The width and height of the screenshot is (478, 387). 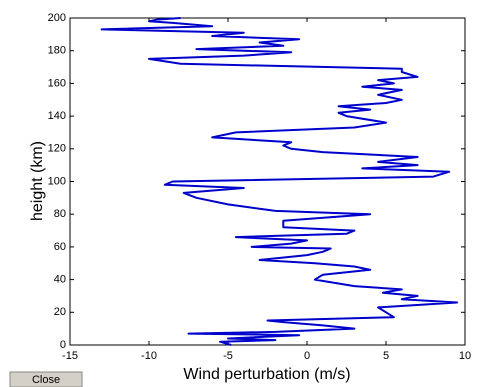 What do you see at coordinates (70, 356) in the screenshot?
I see `x-tick-label: -15` at bounding box center [70, 356].